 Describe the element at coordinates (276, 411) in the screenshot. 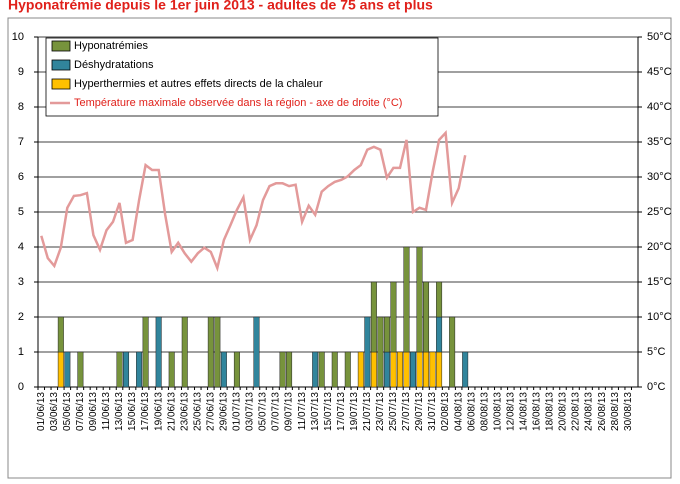

I see `x-tick-label: 07/07/13` at that location.